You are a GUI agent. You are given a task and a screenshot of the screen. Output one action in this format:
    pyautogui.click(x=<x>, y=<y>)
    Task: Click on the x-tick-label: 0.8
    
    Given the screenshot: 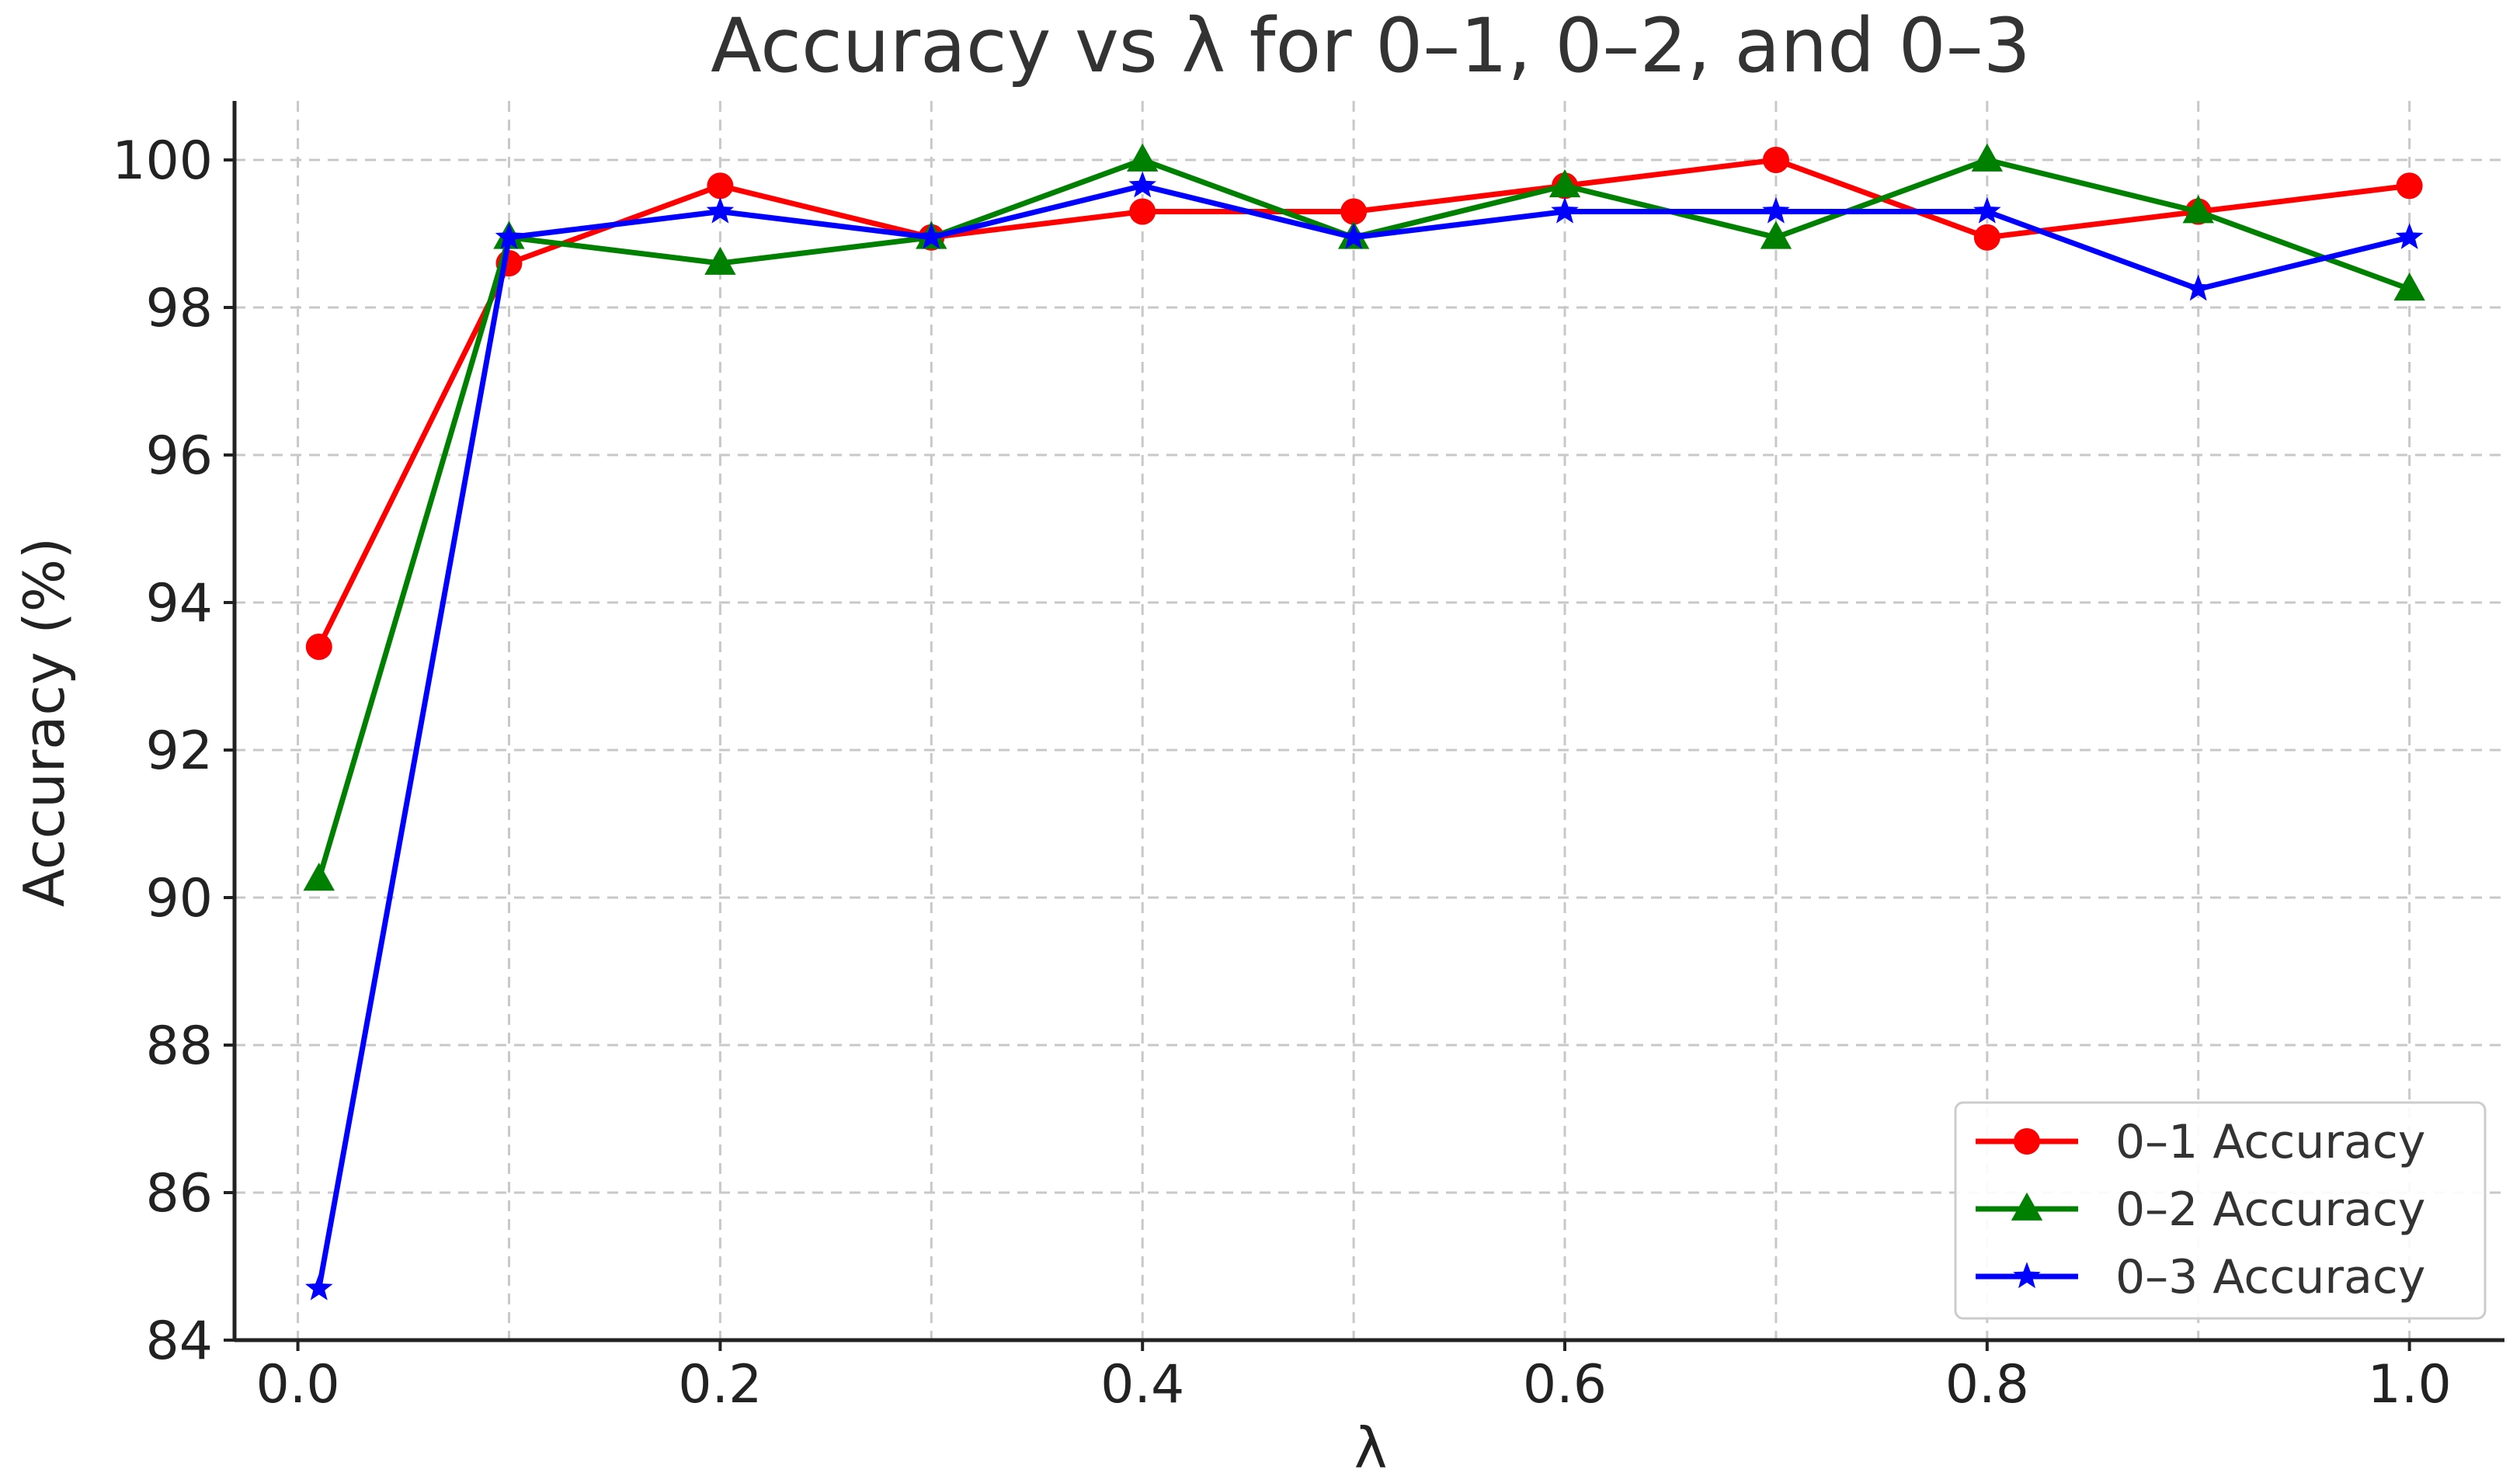 What is the action you would take?
    pyautogui.click(x=1987, y=1385)
    